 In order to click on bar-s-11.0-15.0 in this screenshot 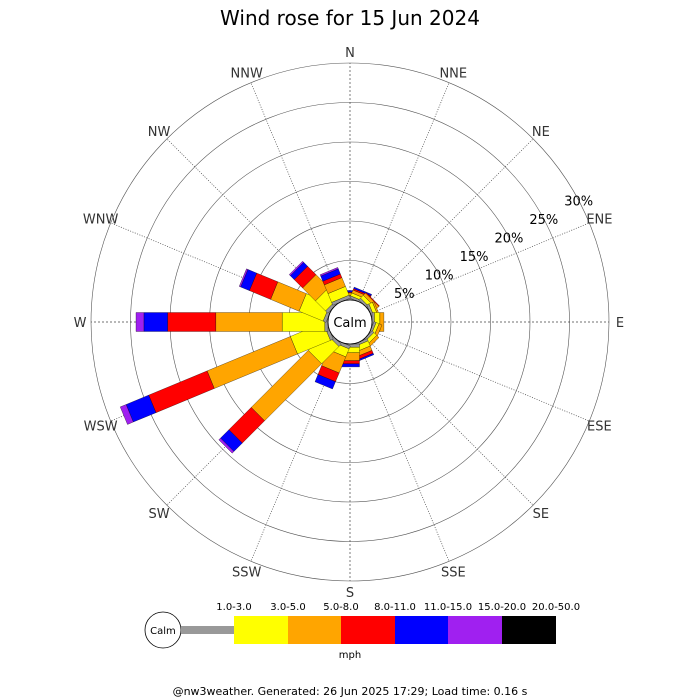, I will do `click(350, 365)`.